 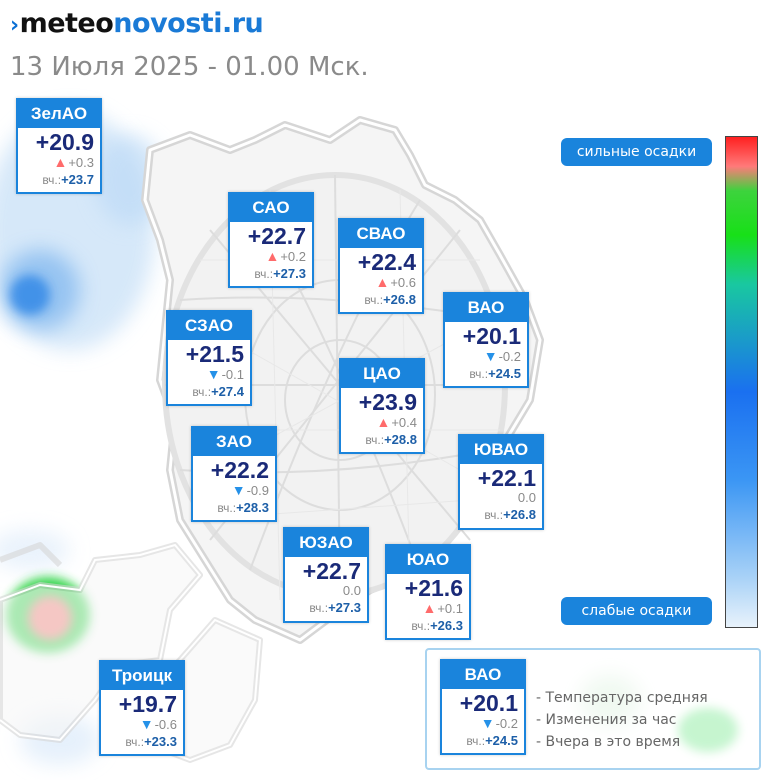 What do you see at coordinates (250, 490) in the screenshot?
I see `district-change: ▼-0.9` at bounding box center [250, 490].